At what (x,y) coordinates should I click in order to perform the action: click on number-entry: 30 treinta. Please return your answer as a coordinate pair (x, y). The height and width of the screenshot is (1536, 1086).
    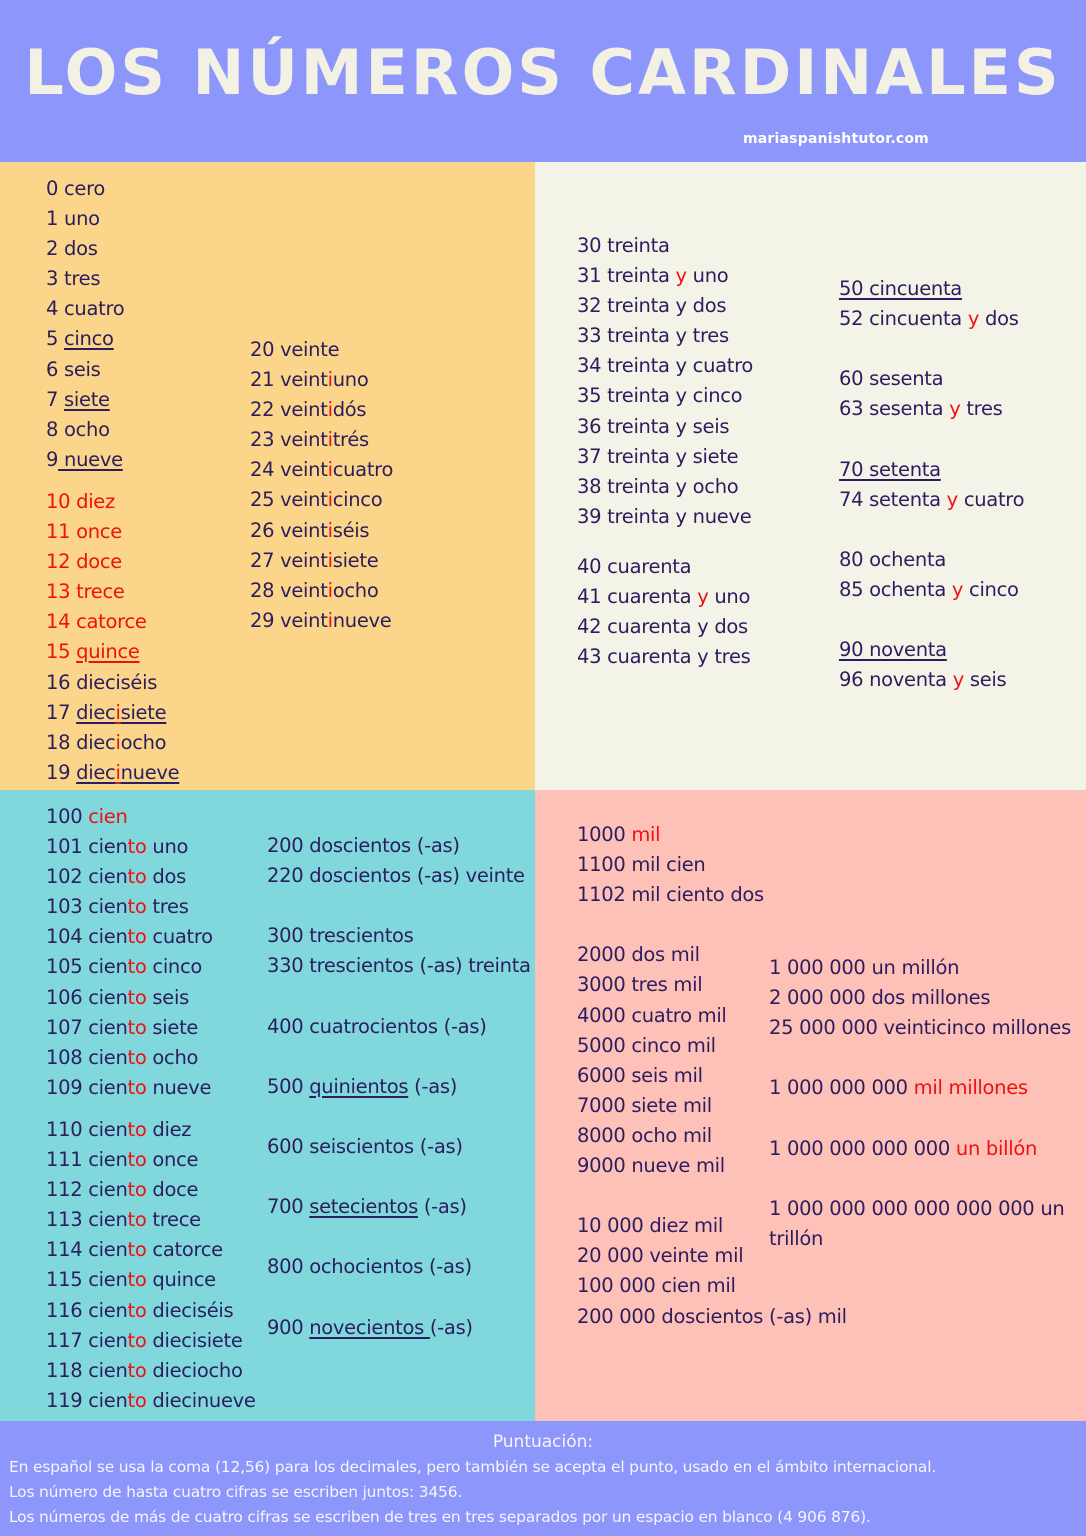
    Looking at the image, I should click on (665, 246).